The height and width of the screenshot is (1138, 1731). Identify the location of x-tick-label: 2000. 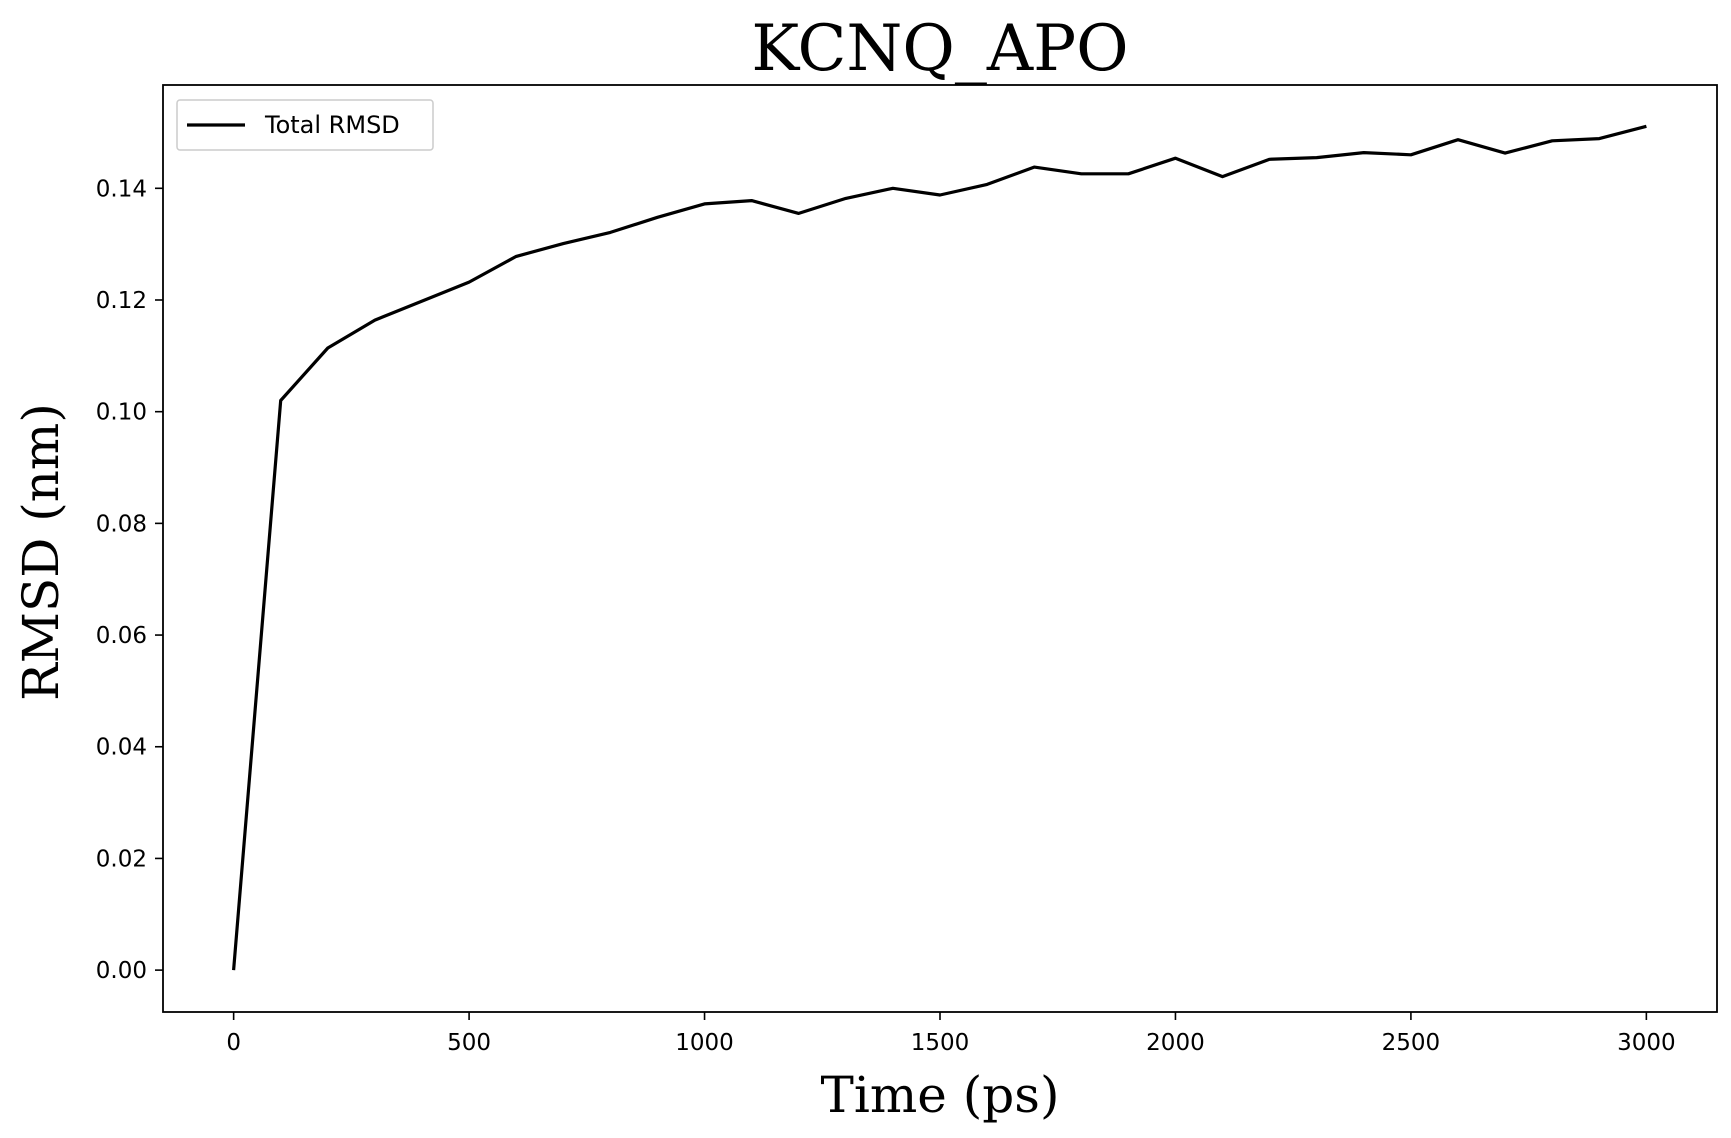
(1175, 1043).